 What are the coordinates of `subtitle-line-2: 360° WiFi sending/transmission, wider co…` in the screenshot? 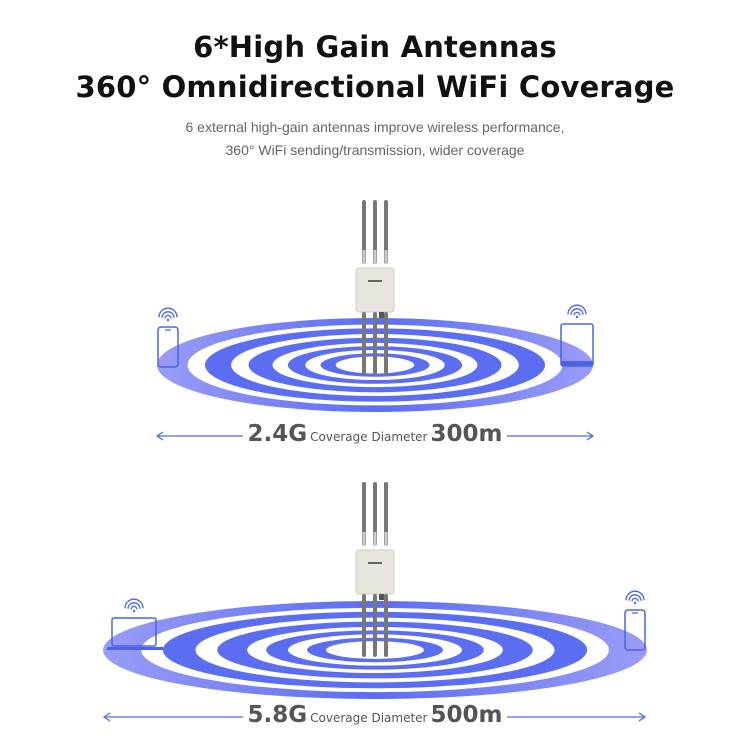 It's located at (375, 150).